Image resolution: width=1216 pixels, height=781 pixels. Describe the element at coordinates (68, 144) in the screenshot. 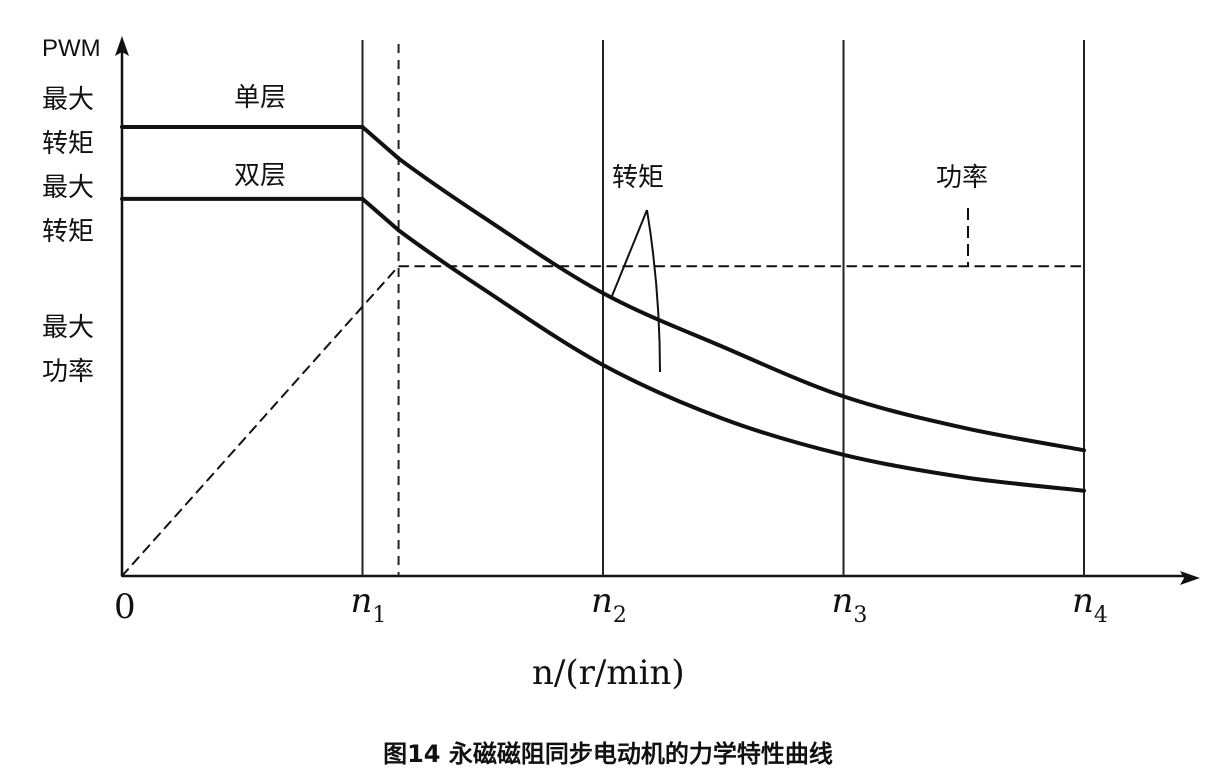

I see `y-label-torque-1: 转矩` at that location.